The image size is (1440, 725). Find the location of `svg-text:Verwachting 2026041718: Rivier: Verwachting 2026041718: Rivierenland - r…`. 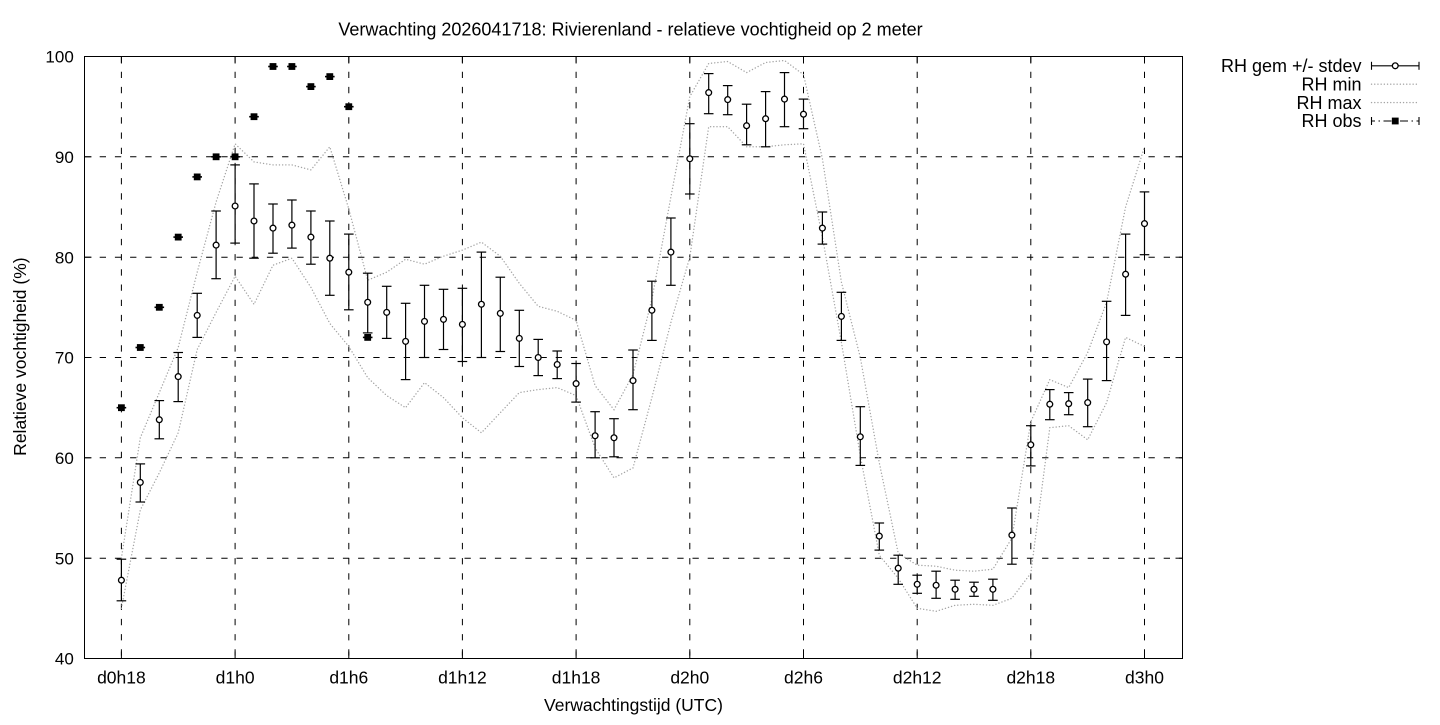

svg-text:Verwachting 2026041718: Rivier: Verwachting 2026041718: Rivierenland - r… is located at coordinates (630, 29).